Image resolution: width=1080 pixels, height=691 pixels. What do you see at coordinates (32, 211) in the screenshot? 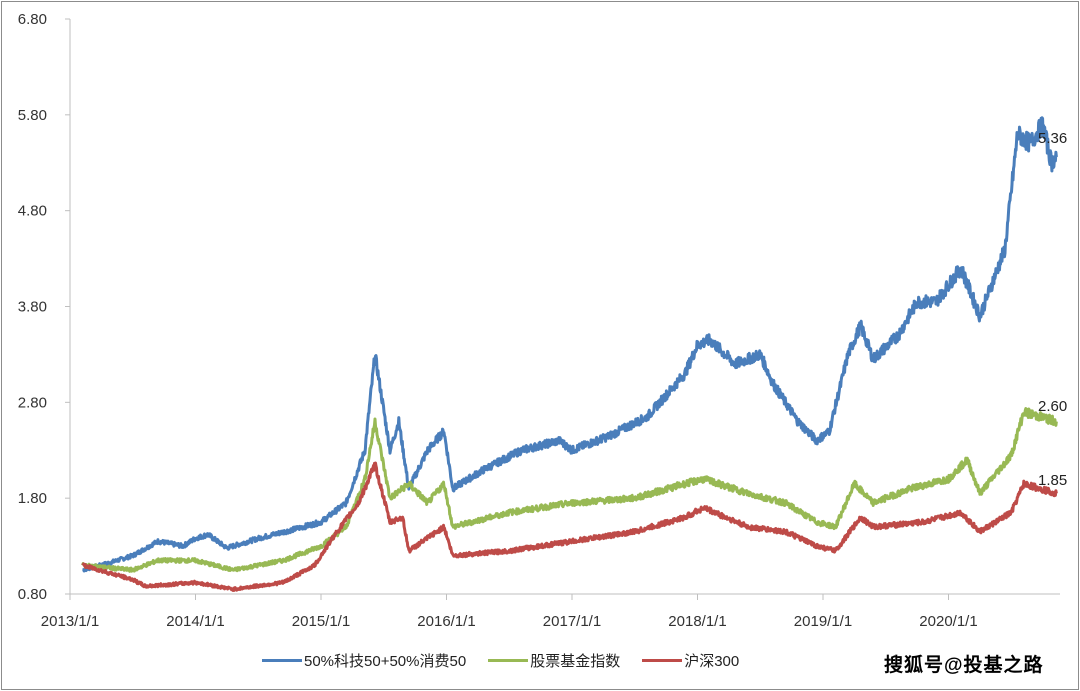
I see `y-tick-label: 4.80` at bounding box center [32, 211].